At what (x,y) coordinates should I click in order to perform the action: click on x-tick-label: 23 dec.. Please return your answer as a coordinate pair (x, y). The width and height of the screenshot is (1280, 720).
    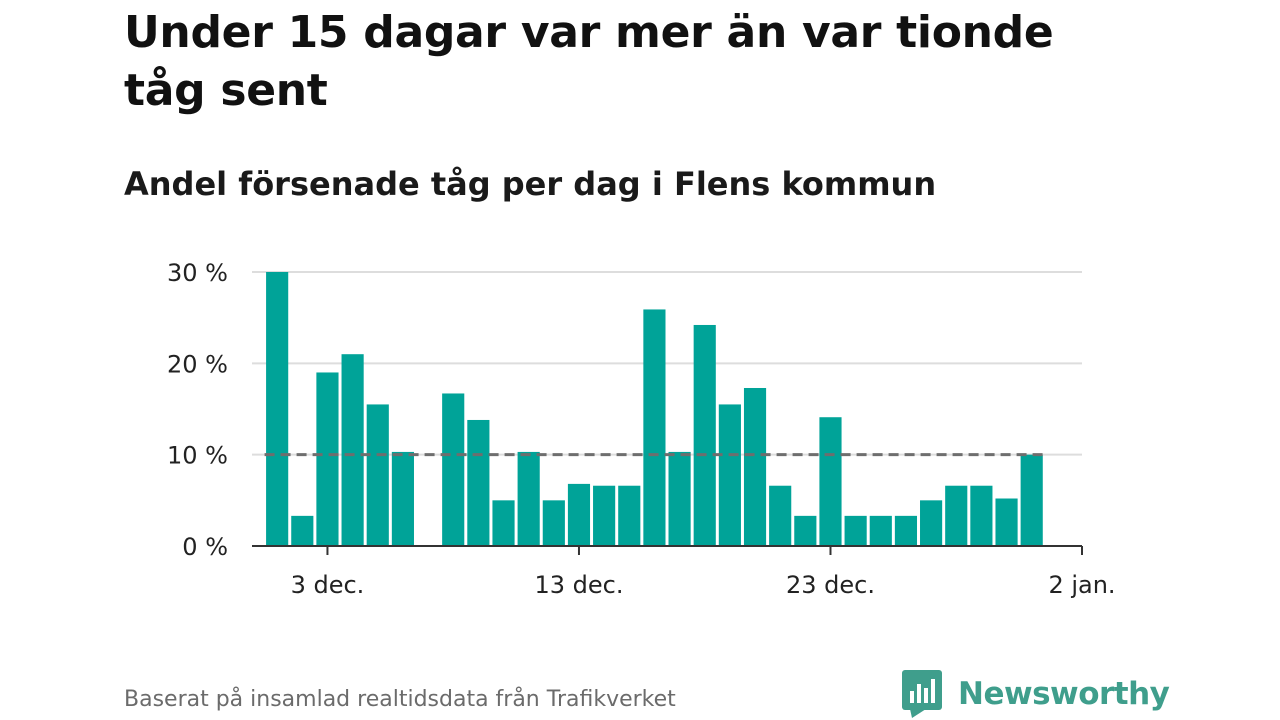
    Looking at the image, I should click on (830, 585).